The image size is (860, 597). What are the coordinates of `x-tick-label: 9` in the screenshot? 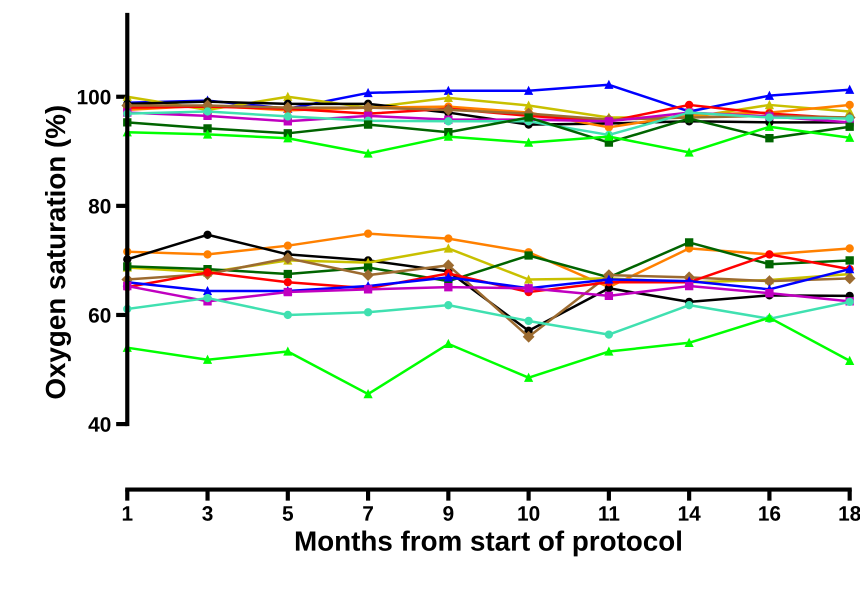 It's located at (448, 513).